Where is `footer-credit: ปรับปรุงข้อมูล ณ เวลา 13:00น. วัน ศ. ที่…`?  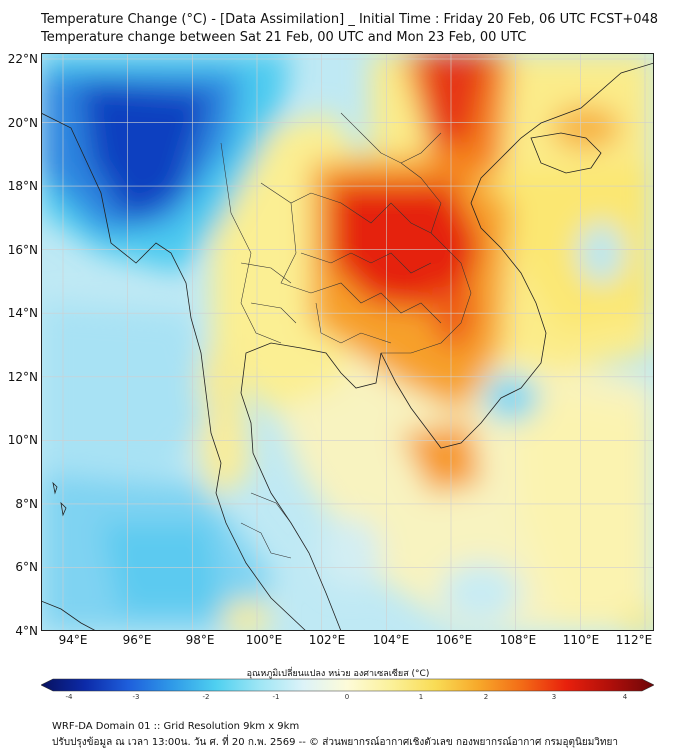
footer-credit: ปรับปรุงข้อมูล ณ เวลา 13:00น. วัน ศ. ที่… is located at coordinates (335, 742).